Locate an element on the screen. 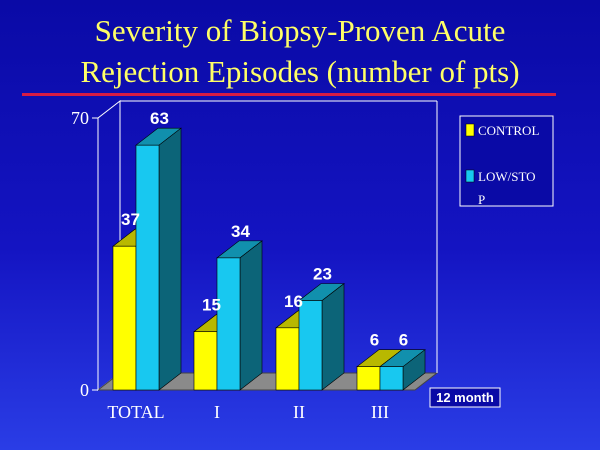 The height and width of the screenshot is (450, 600). x-tick-label-i: I is located at coordinates (217, 412).